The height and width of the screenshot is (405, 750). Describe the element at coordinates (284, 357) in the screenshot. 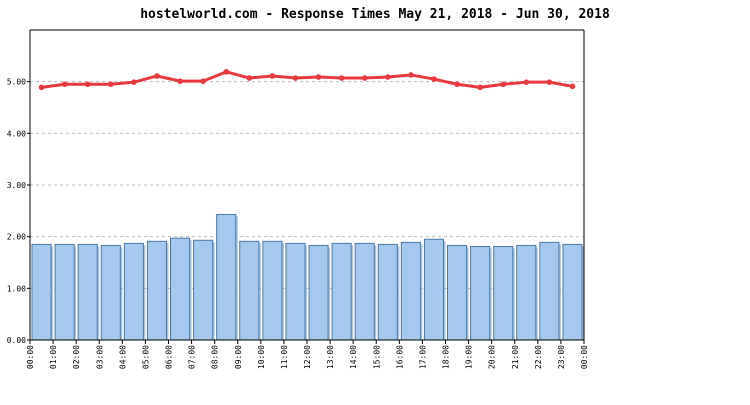

I see `x-tick-label: 11:00` at that location.